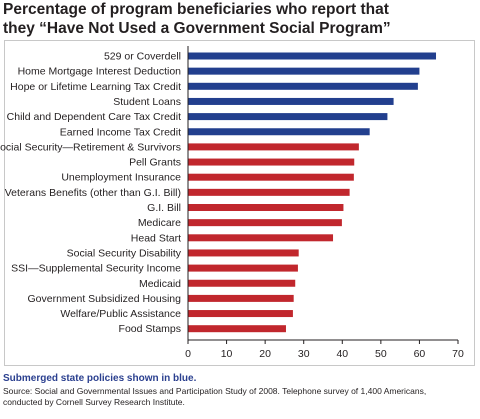 The width and height of the screenshot is (480, 419). I want to click on category-label: Earned Income Tax Credit, so click(120, 132).